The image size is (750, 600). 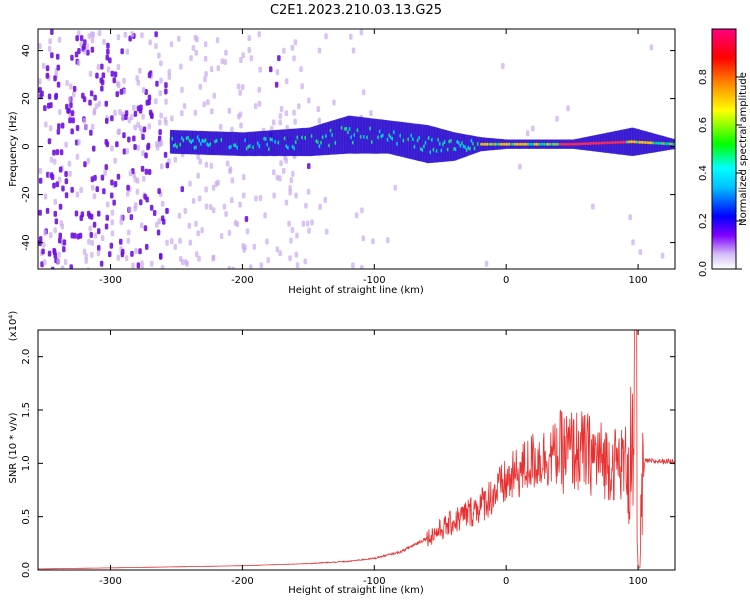 I want to click on colorbar-frame, so click(x=724, y=149).